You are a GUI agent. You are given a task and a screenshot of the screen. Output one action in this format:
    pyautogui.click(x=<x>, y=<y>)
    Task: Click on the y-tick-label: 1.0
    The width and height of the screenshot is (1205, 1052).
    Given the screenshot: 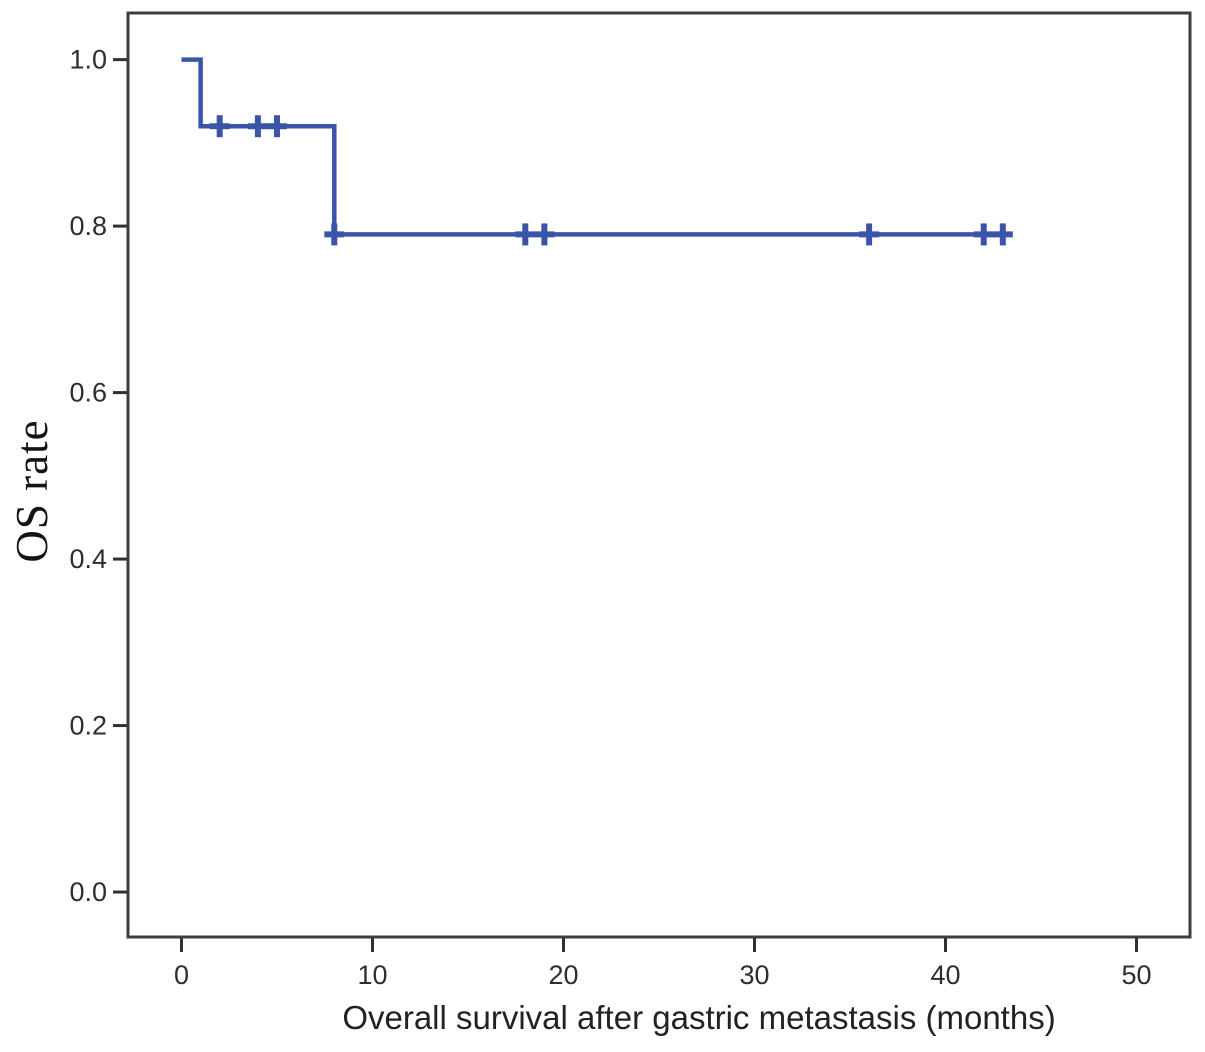 What is the action you would take?
    pyautogui.click(x=88, y=60)
    